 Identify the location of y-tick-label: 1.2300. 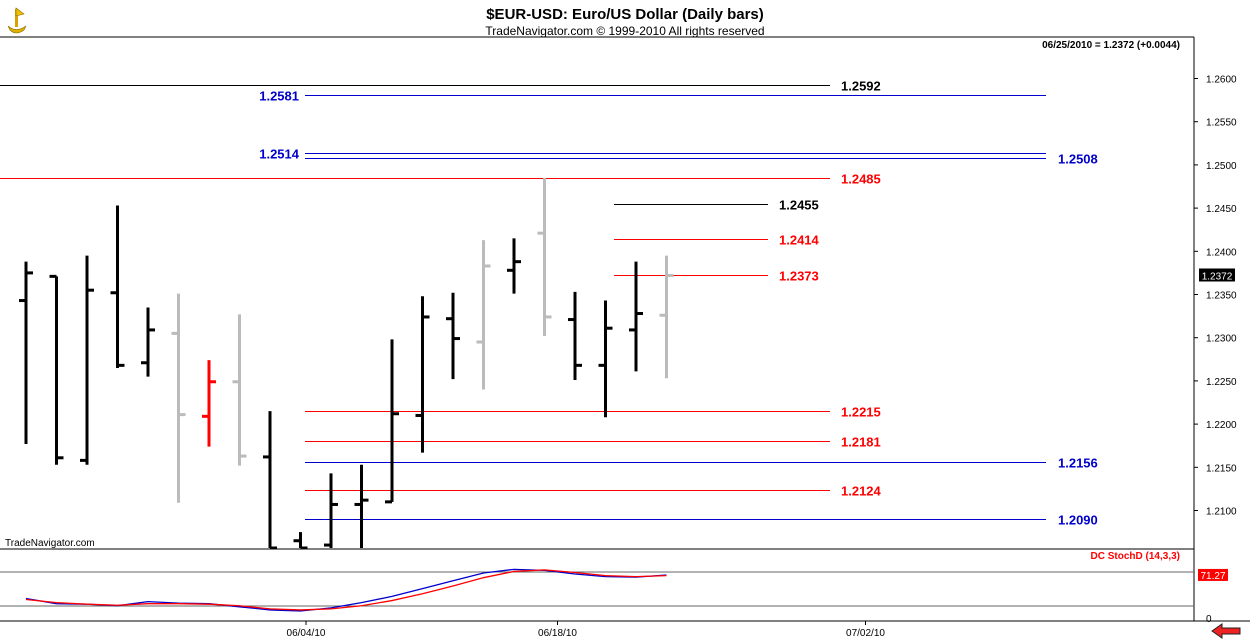
(1221, 339).